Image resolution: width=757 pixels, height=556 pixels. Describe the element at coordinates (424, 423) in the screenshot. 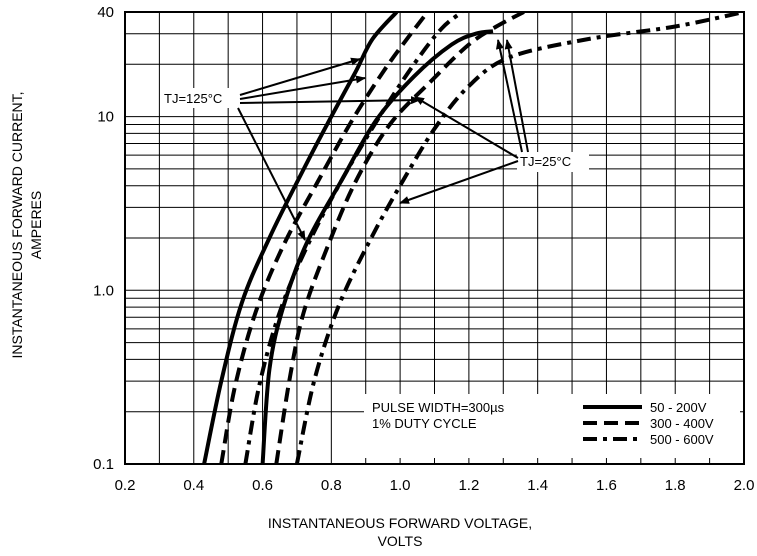

I see `duty-cycle-label: 1% DUTY CYCLE` at that location.